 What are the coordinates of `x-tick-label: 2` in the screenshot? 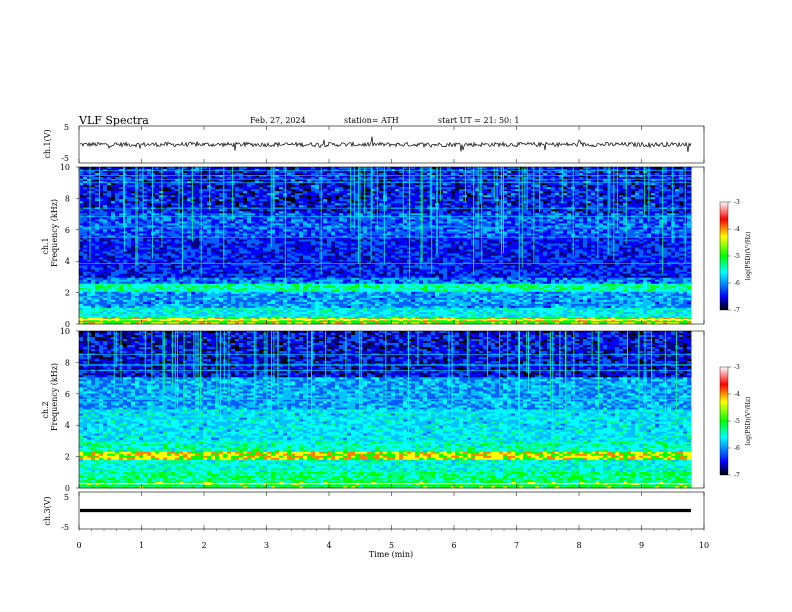 It's located at (203, 545).